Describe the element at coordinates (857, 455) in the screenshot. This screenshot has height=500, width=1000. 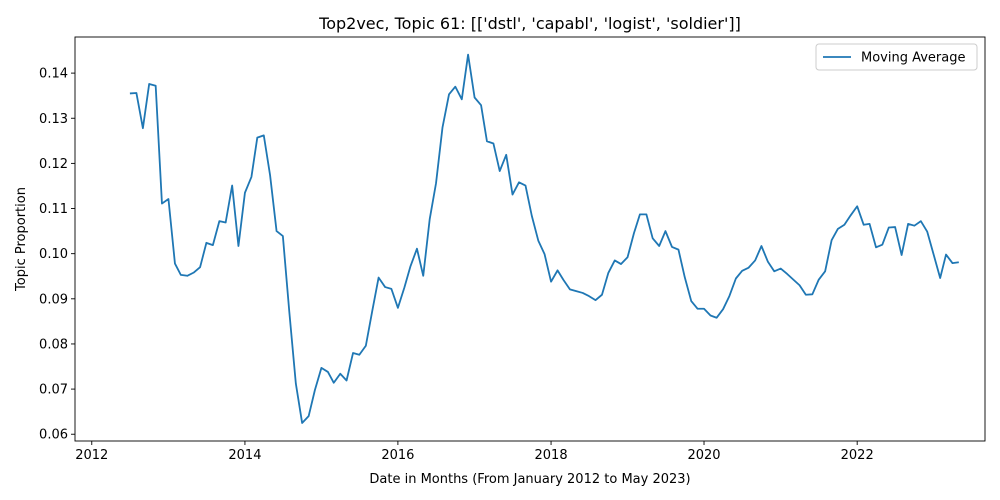
I see `x-tick-label: 2022` at that location.